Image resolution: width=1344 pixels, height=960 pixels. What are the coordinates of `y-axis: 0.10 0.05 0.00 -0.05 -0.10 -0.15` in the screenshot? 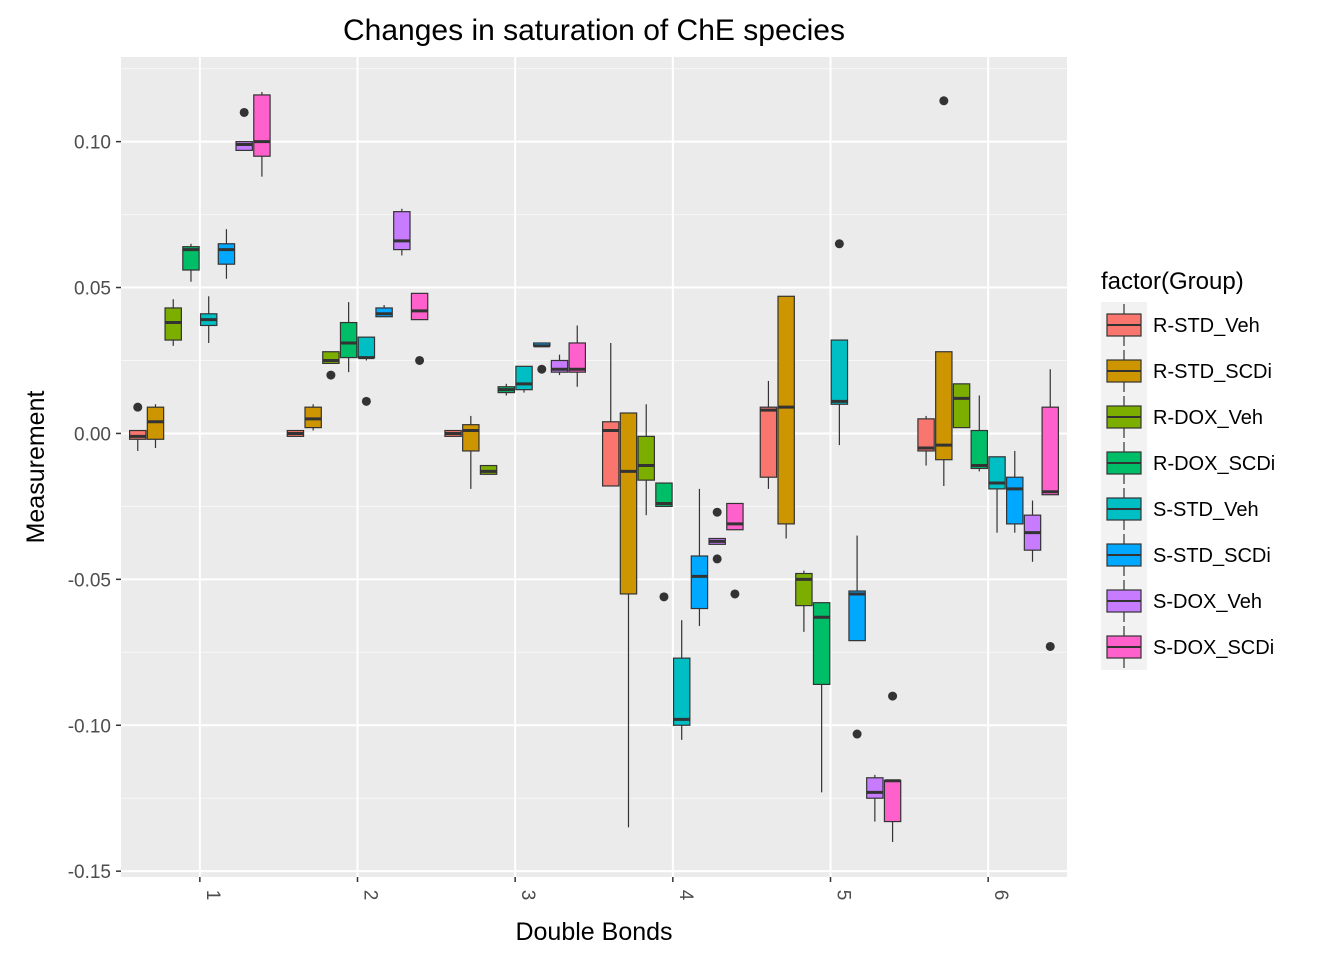 It's located at (94, 508).